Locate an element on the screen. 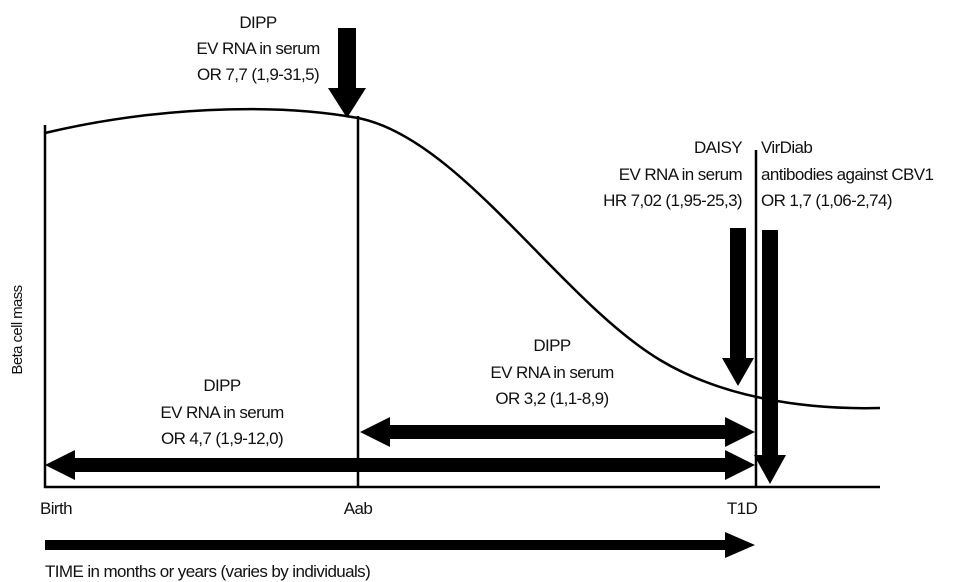  annotation: antibodies against CBV1 is located at coordinates (847, 174).